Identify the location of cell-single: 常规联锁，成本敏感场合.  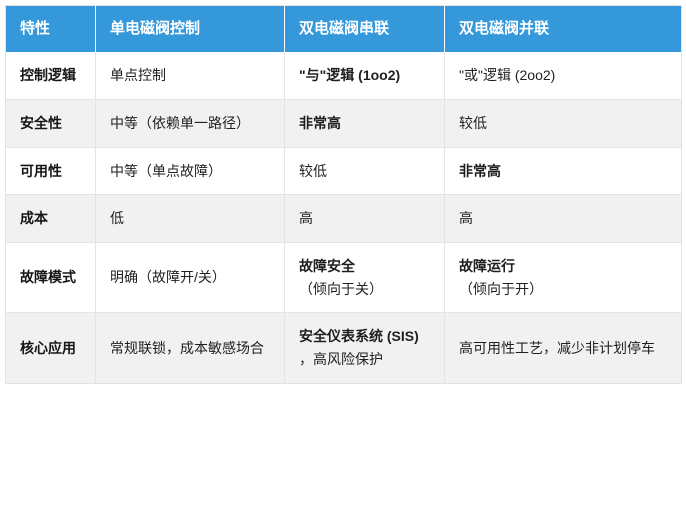
(190, 348).